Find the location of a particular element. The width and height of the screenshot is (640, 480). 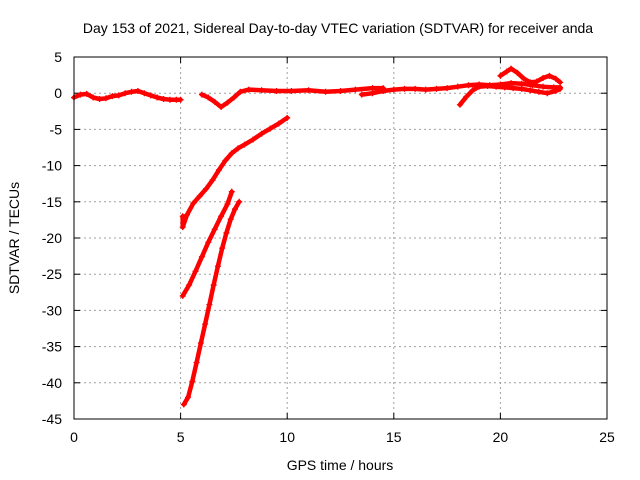

x-tick-label: 5 is located at coordinates (181, 437).